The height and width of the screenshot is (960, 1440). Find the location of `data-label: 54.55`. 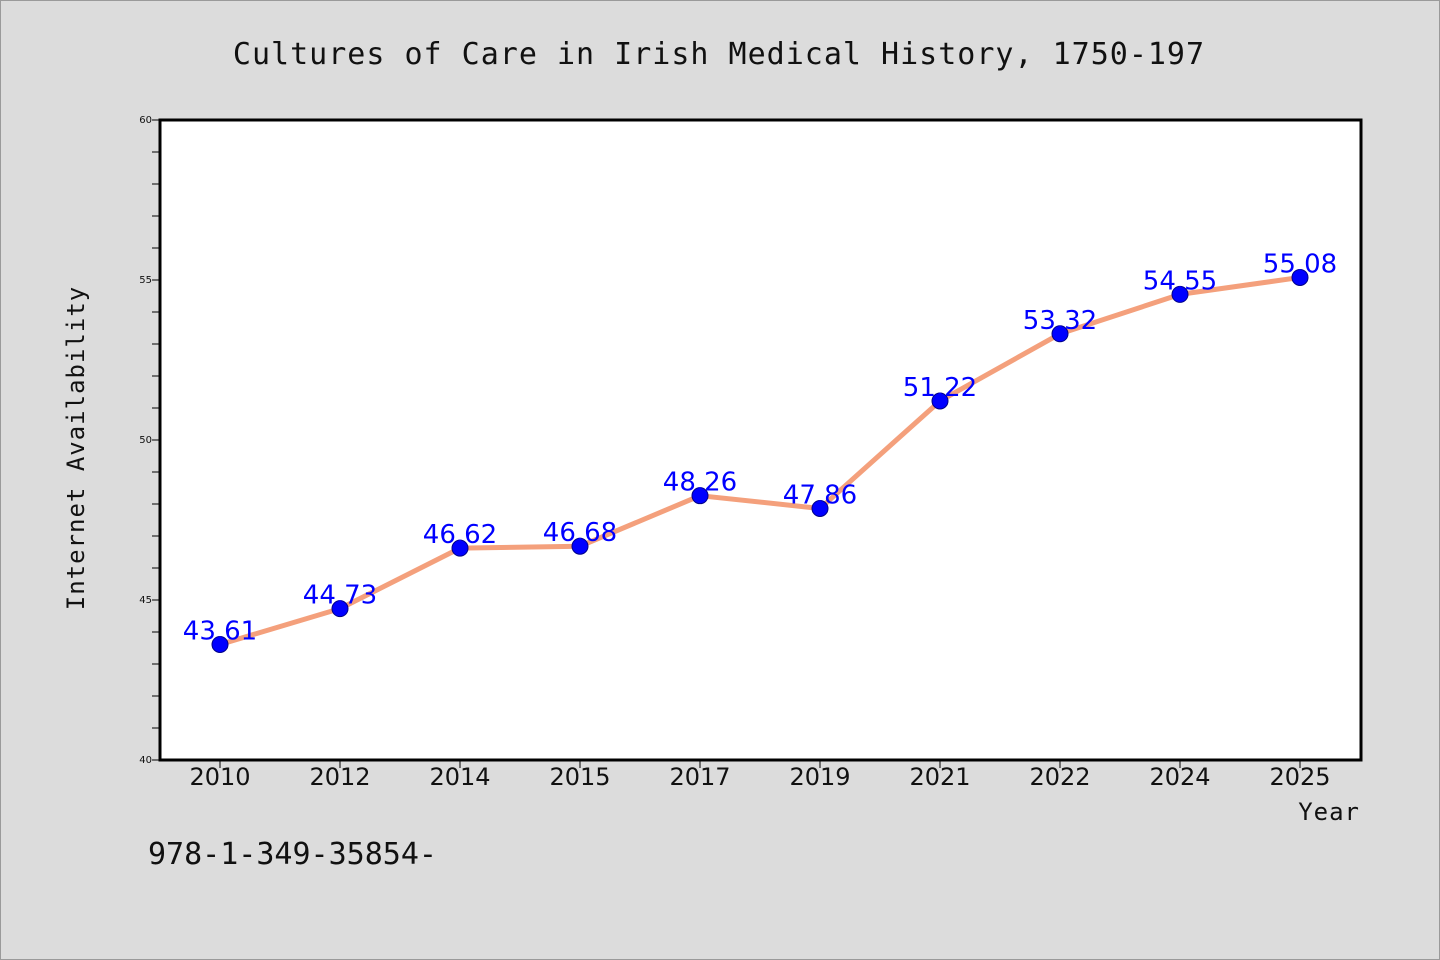

data-label: 54.55 is located at coordinates (1180, 281).